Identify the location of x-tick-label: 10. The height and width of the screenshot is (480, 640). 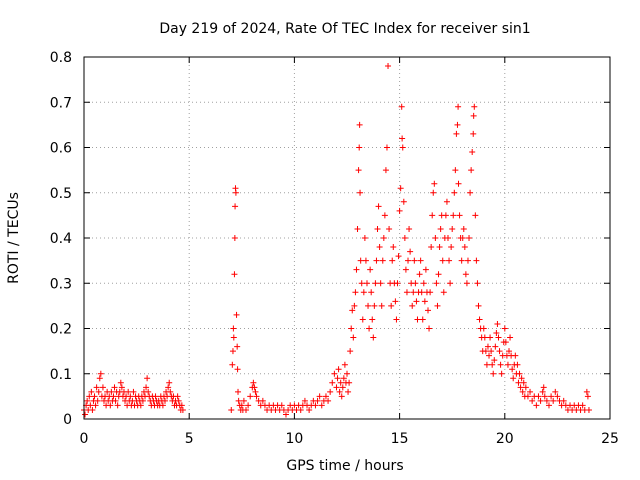
(294, 439).